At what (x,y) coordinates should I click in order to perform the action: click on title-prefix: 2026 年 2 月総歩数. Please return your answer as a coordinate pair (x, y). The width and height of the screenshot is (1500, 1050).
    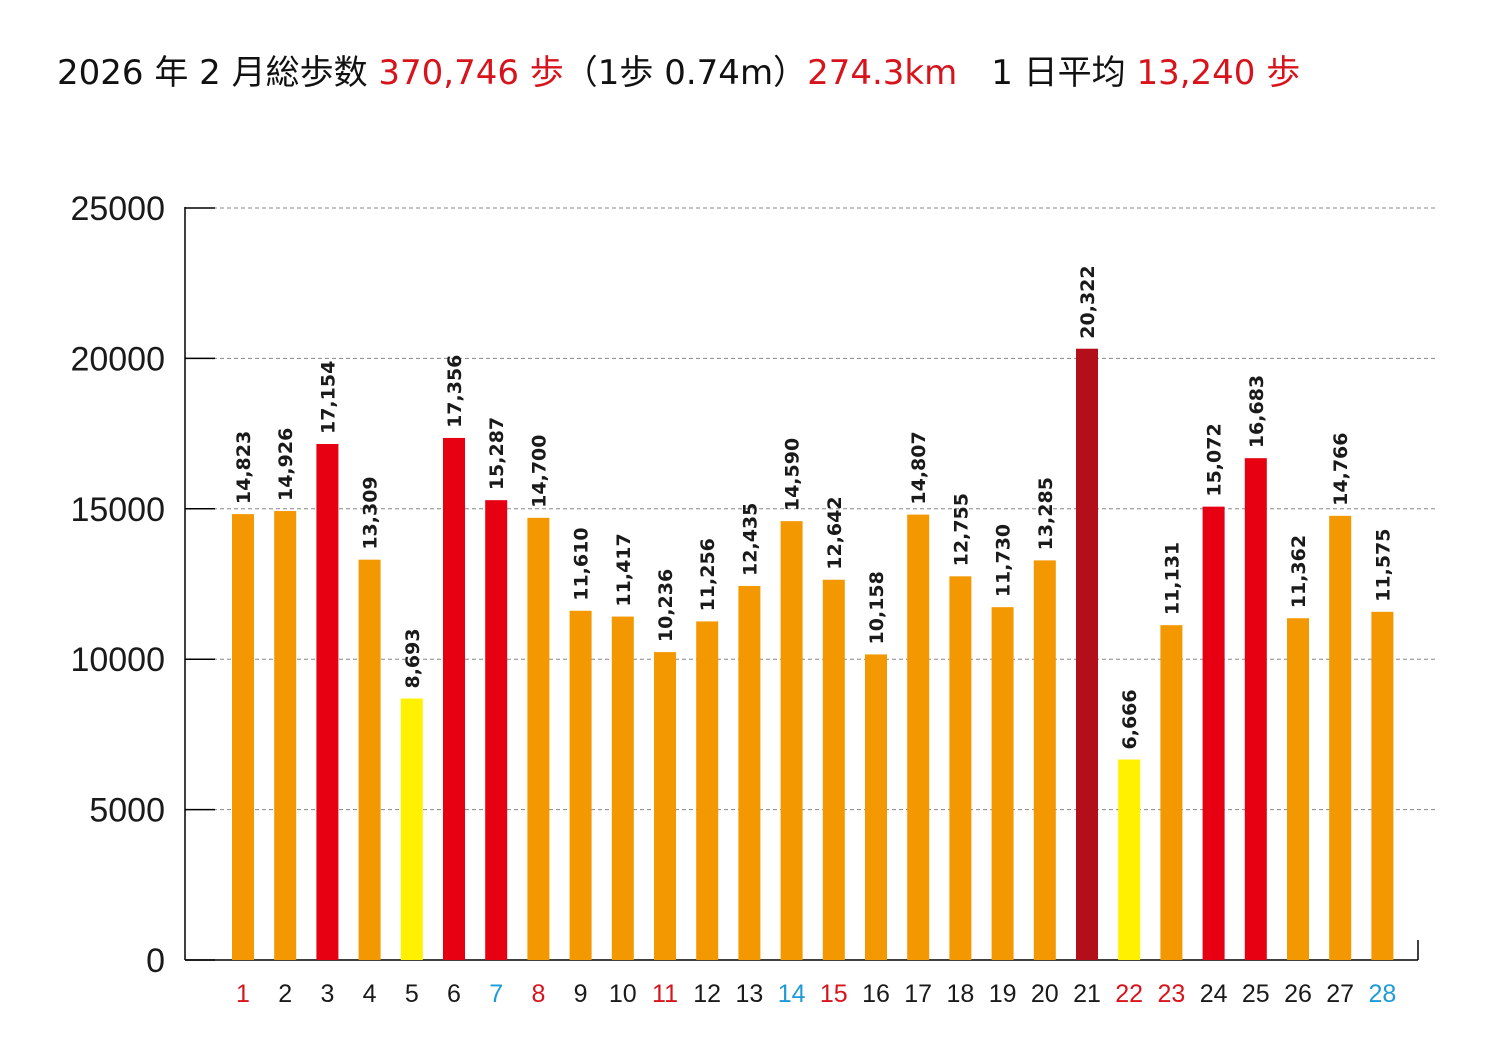
    Looking at the image, I should click on (218, 73).